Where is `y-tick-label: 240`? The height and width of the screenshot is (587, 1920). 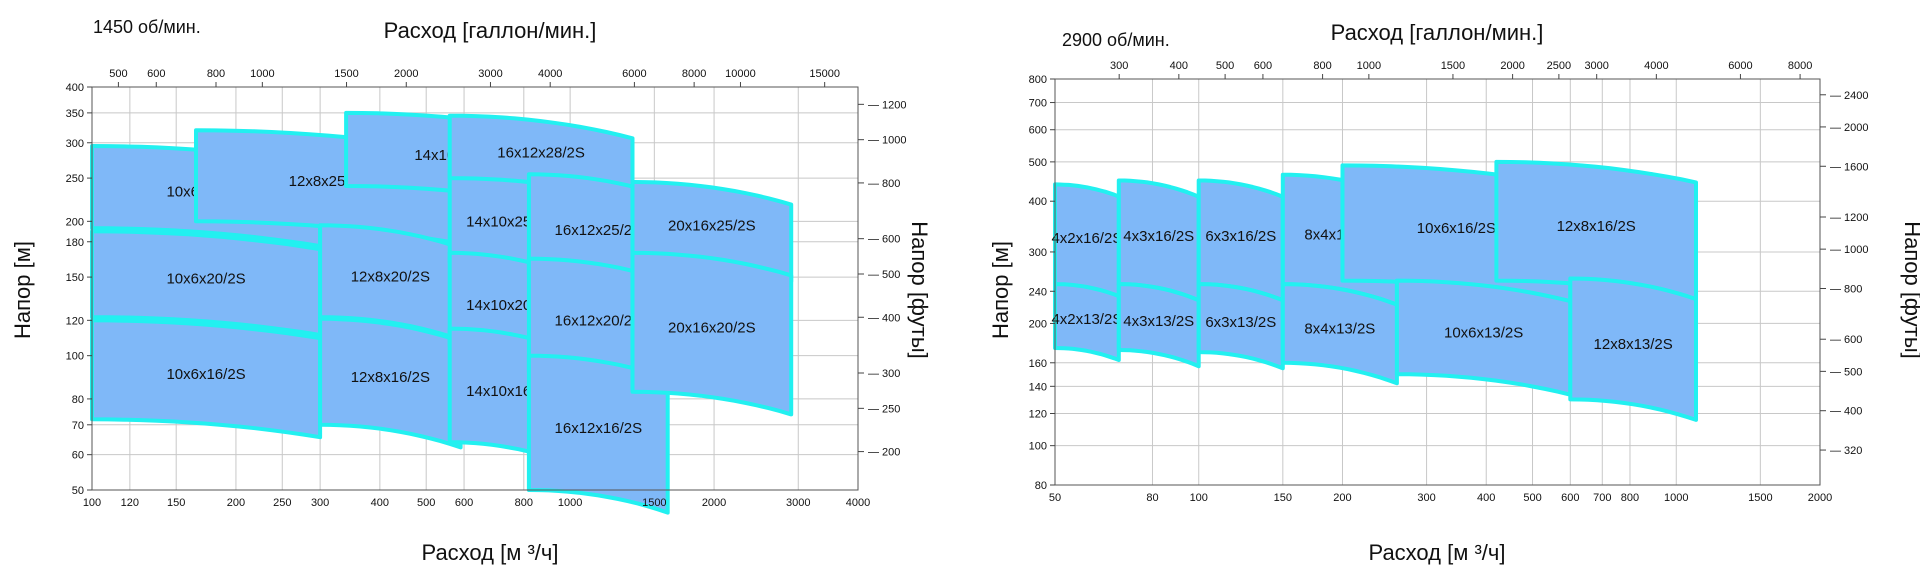 y-tick-label: 240 is located at coordinates (1038, 292).